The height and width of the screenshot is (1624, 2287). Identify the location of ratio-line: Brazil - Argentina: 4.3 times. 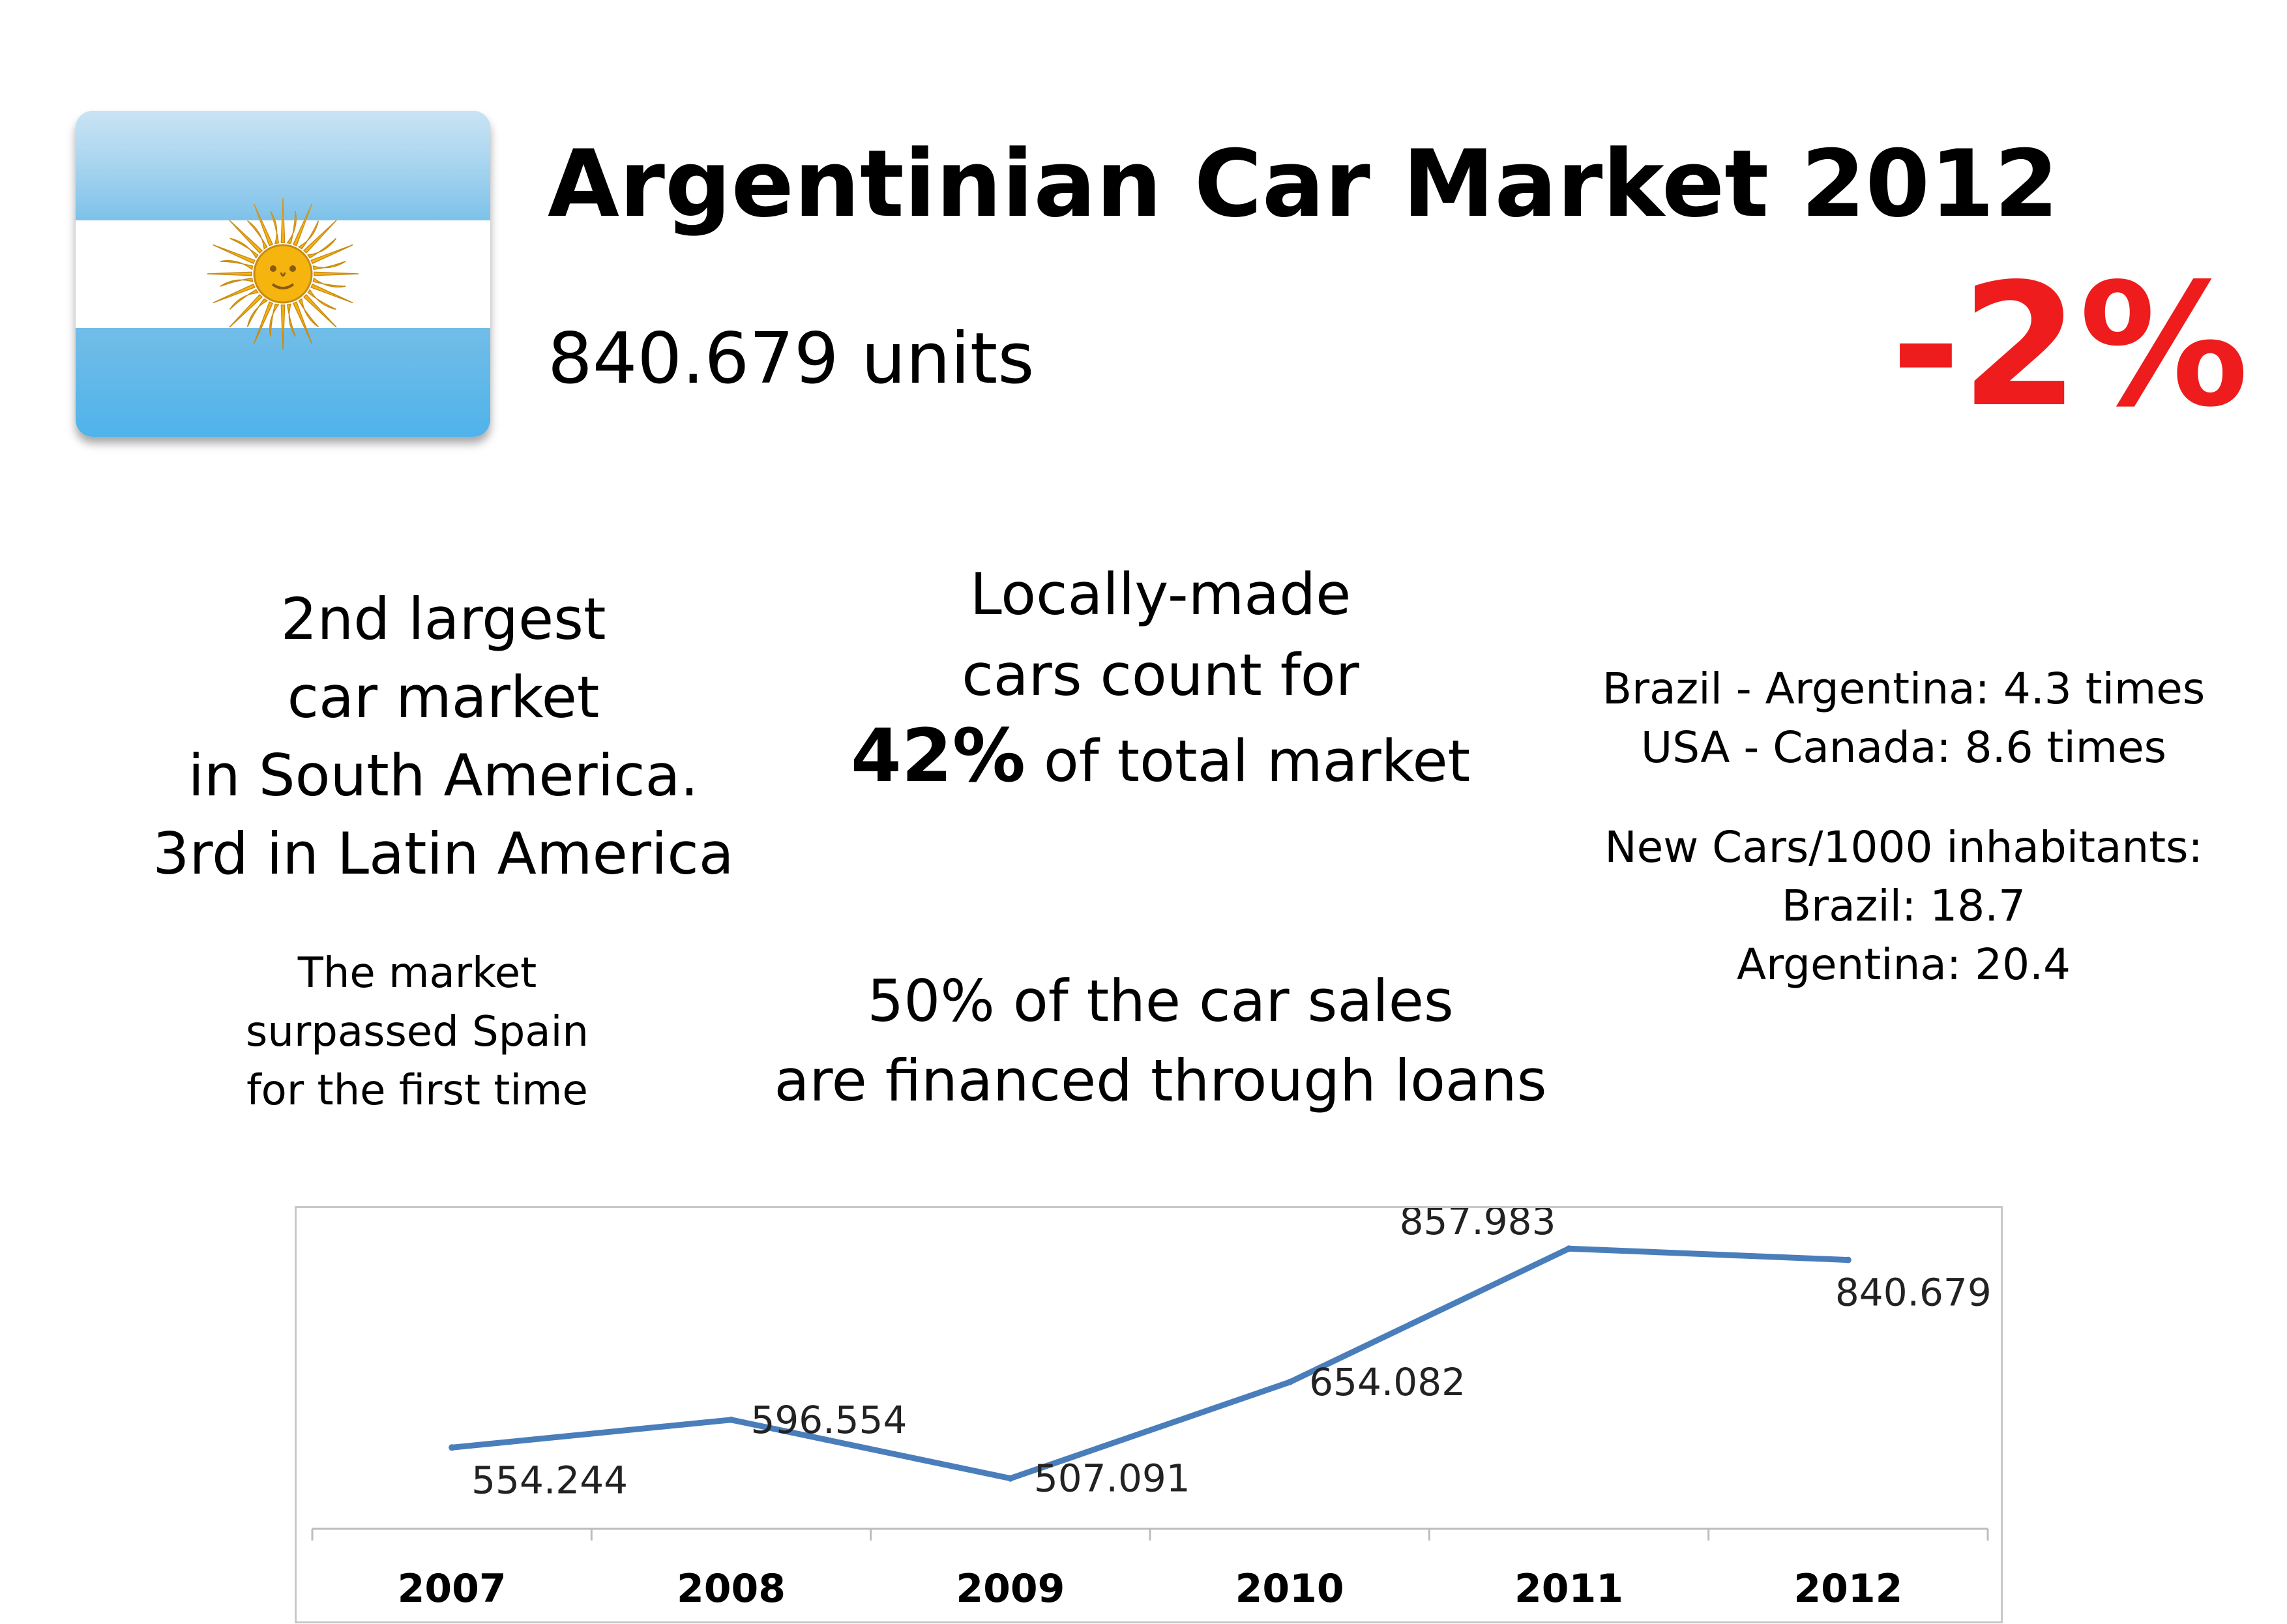
(1904, 689).